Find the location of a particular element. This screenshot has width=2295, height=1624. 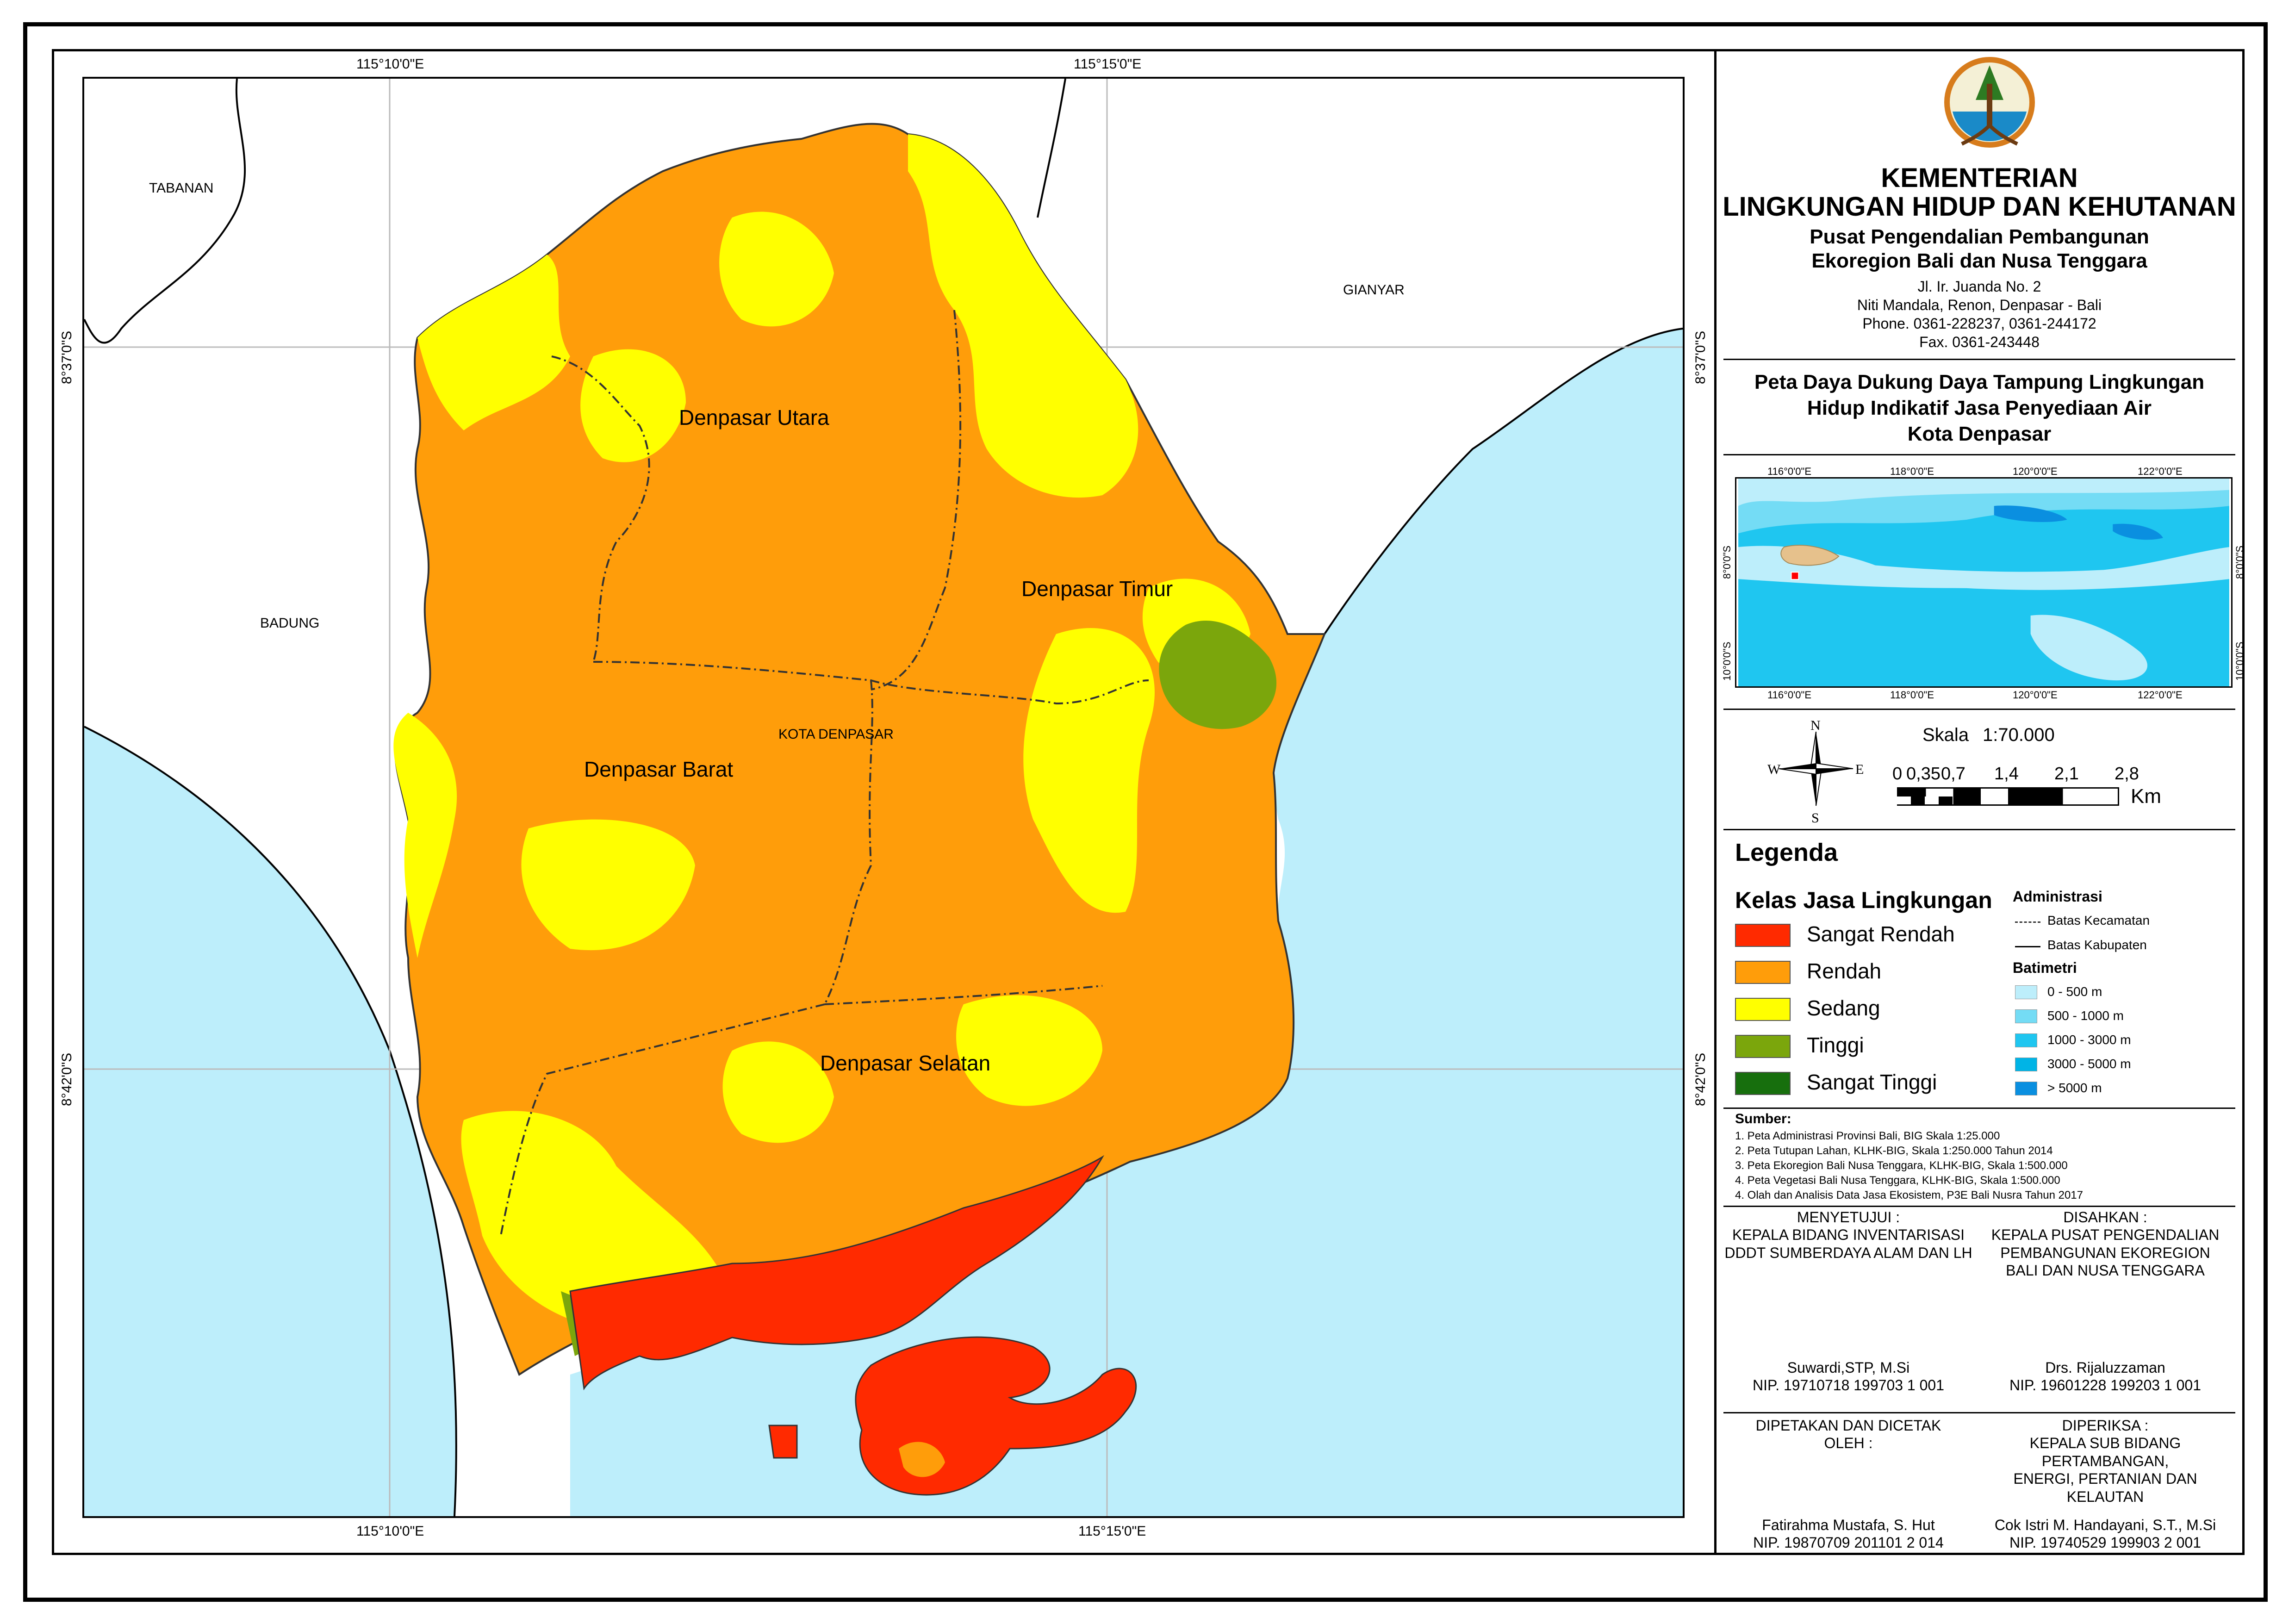

inset-map is located at coordinates (1984, 582).